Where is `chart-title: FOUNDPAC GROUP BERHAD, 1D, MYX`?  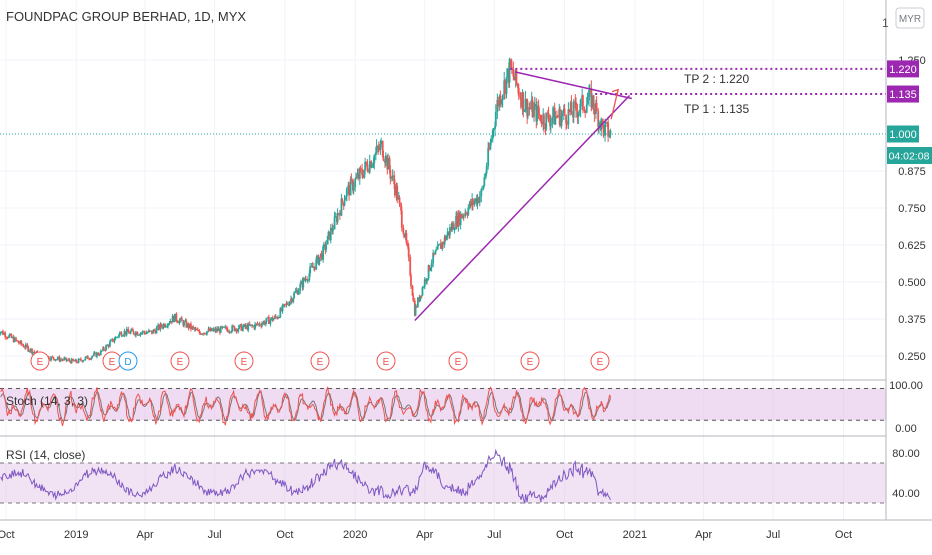 chart-title: FOUNDPAC GROUP BERHAD, 1D, MYX is located at coordinates (126, 16).